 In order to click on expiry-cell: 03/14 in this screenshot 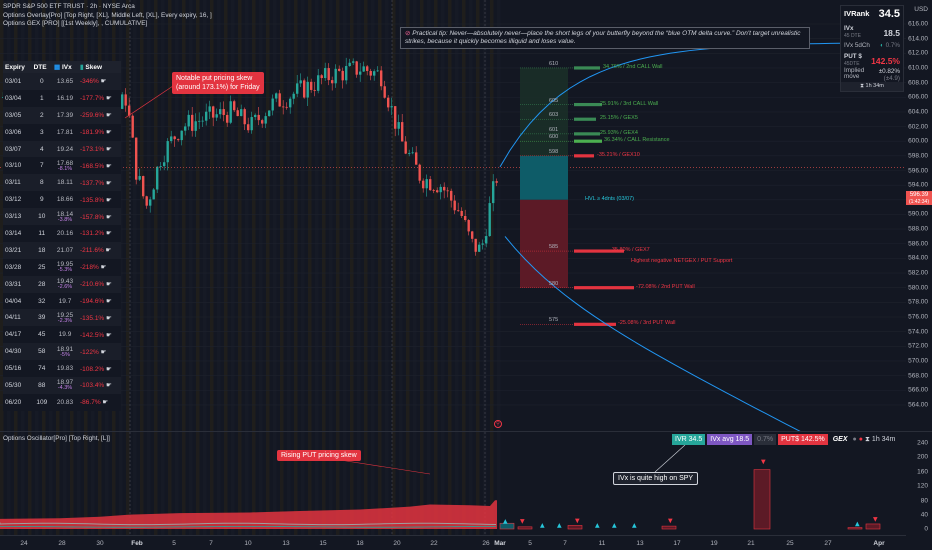, I will do `click(17, 233)`.